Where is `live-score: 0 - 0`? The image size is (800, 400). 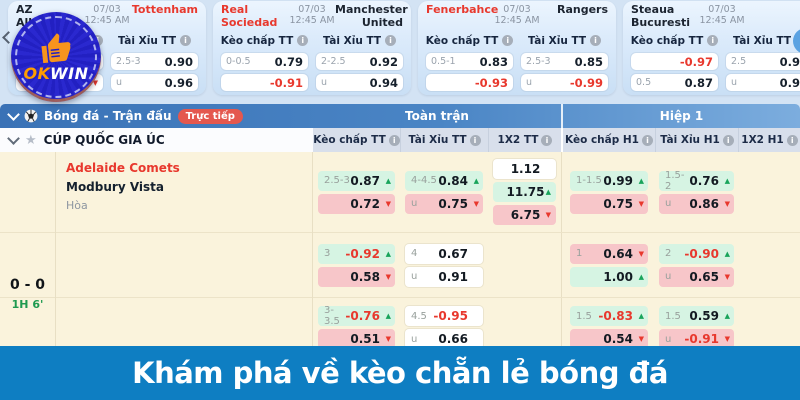
live-score: 0 - 0 is located at coordinates (27, 285).